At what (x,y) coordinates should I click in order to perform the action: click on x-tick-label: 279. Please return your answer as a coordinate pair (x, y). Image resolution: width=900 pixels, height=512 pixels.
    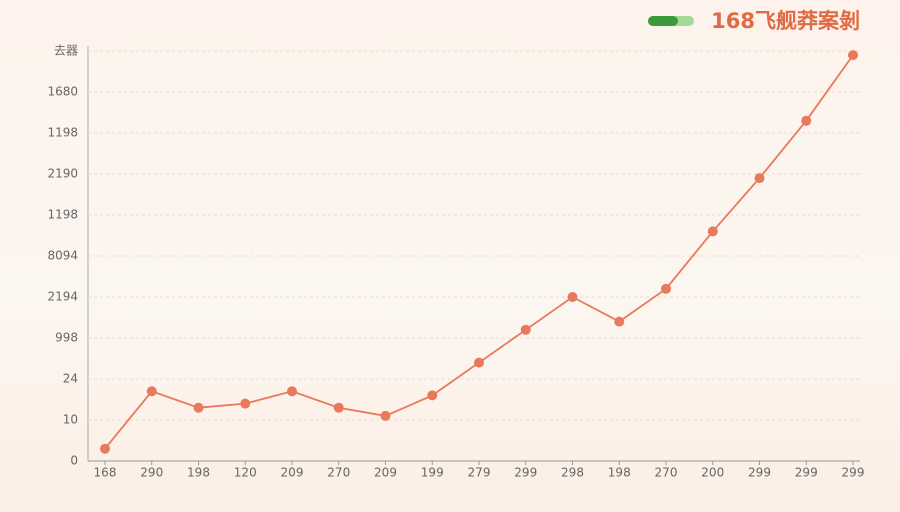
    Looking at the image, I should click on (479, 473).